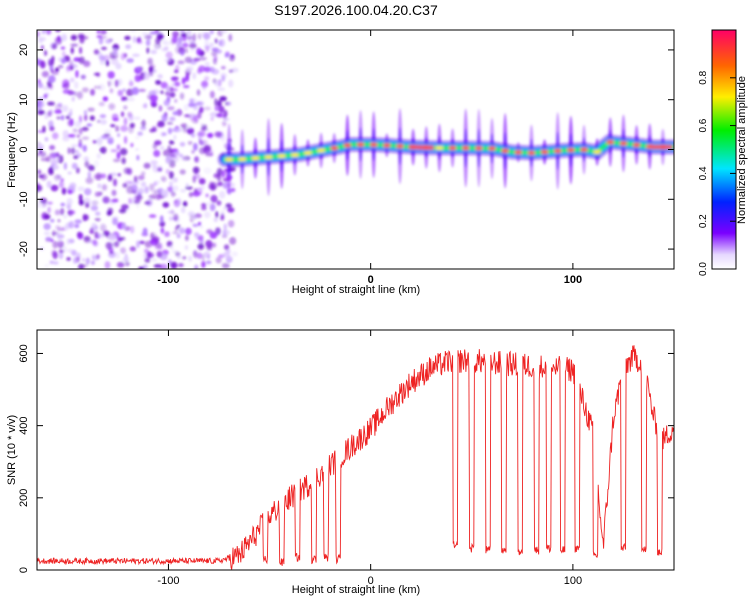  I want to click on colorbar-tick-label: 0.8, so click(703, 77).